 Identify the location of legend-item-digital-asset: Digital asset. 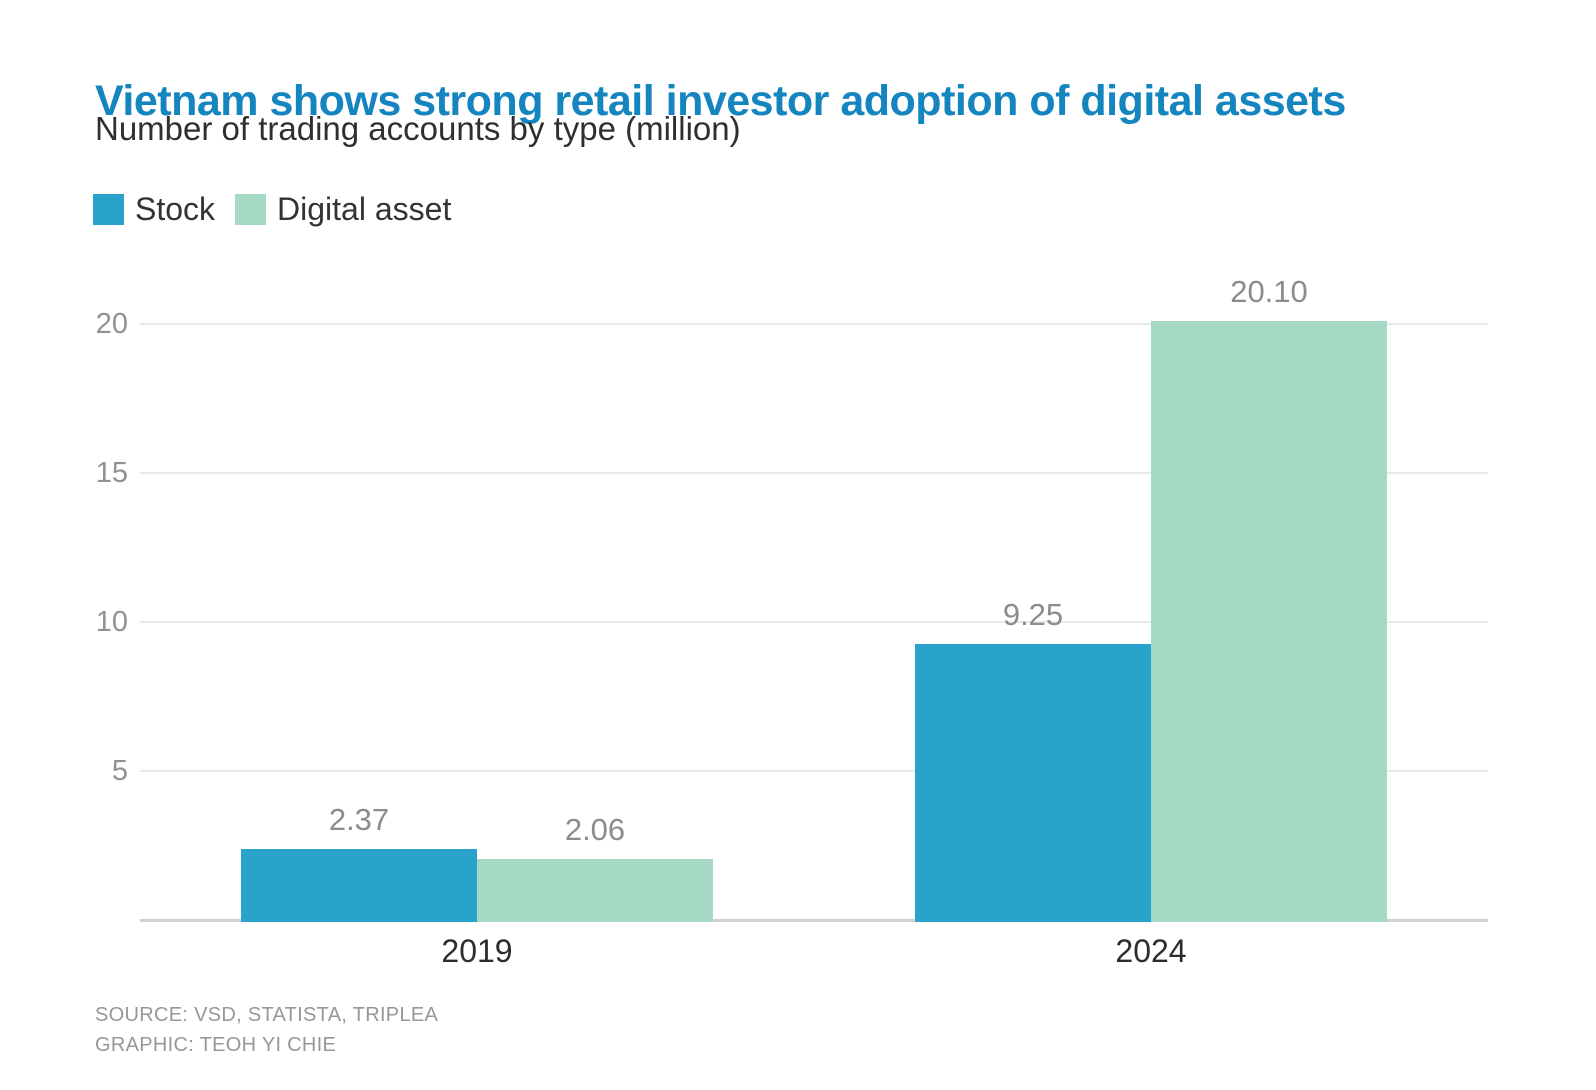
(343, 209).